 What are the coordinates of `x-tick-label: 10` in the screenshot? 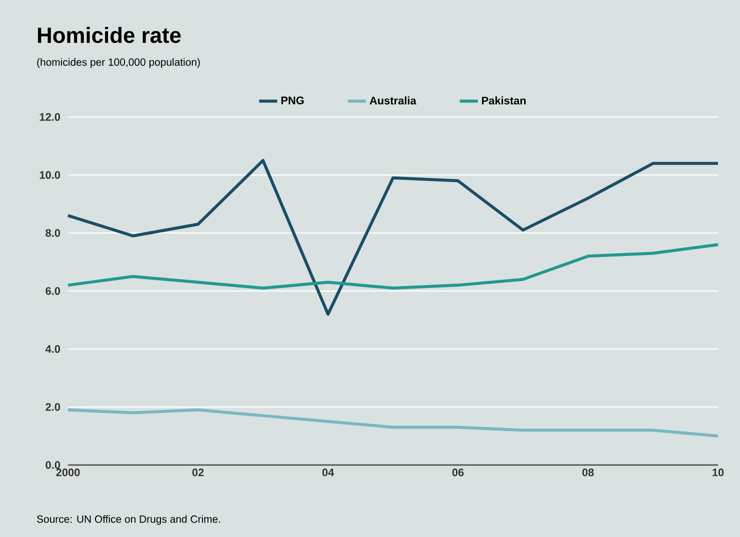 It's located at (718, 472).